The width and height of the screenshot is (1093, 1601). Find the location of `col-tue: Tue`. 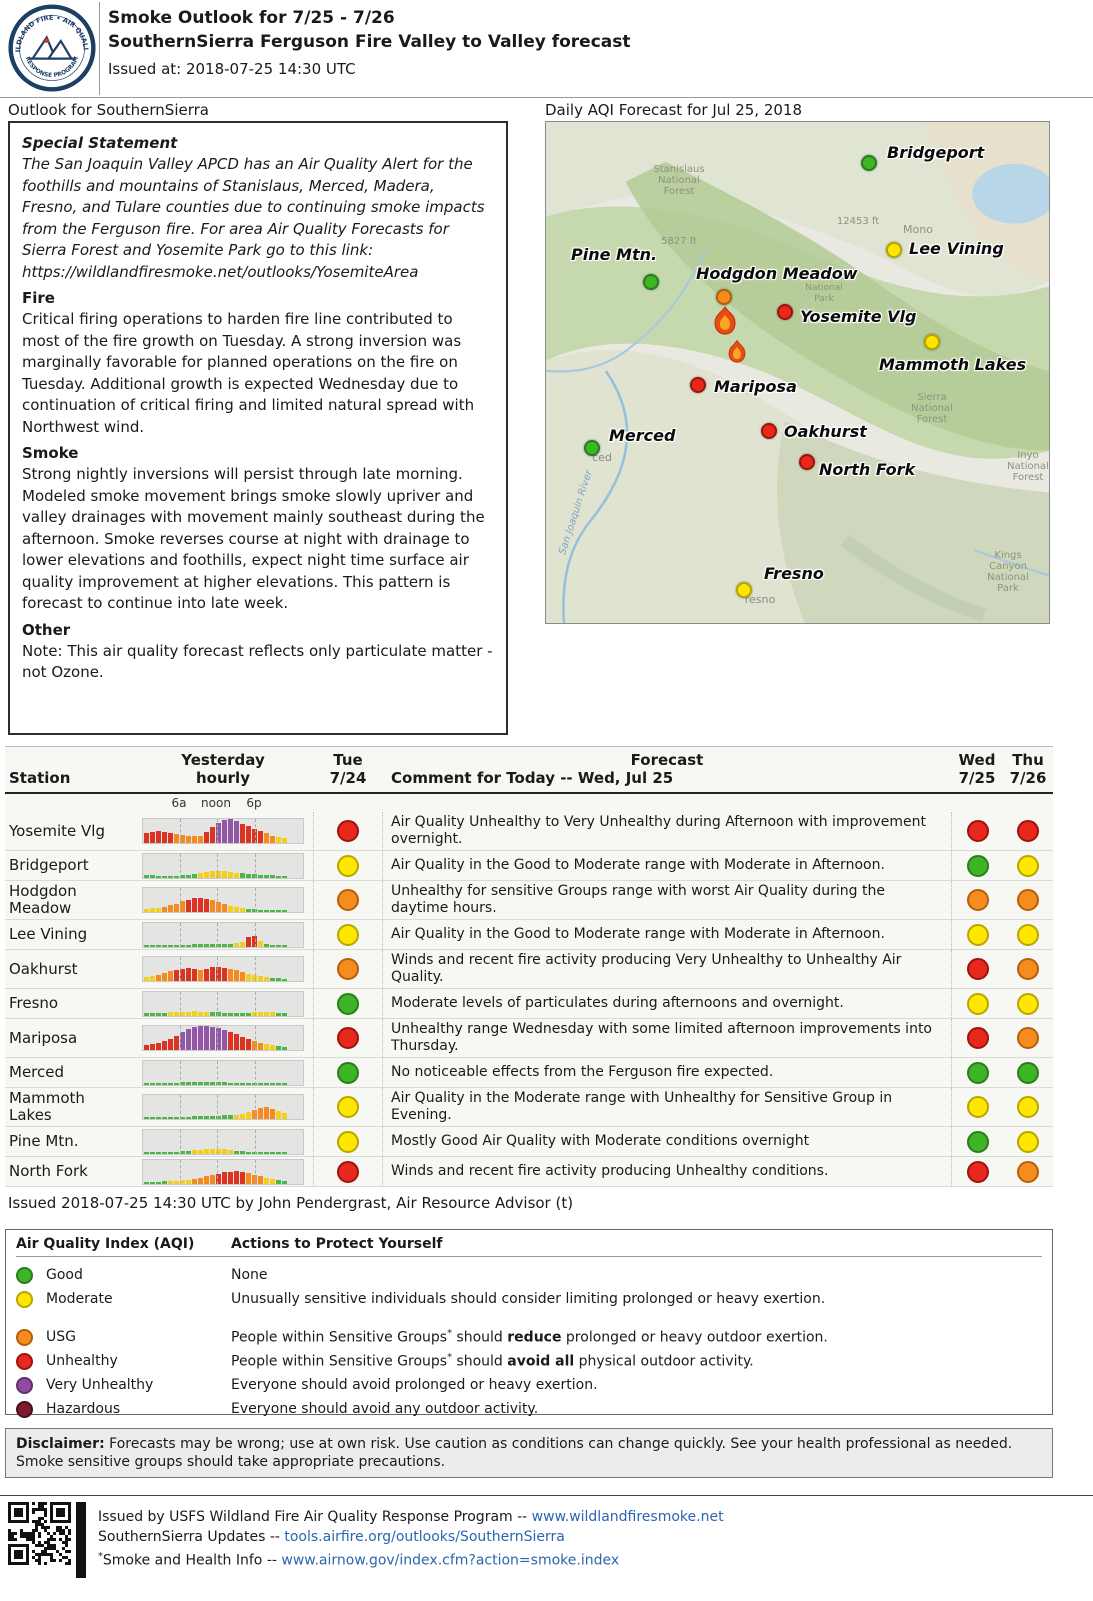

col-tue: Tue is located at coordinates (348, 760).